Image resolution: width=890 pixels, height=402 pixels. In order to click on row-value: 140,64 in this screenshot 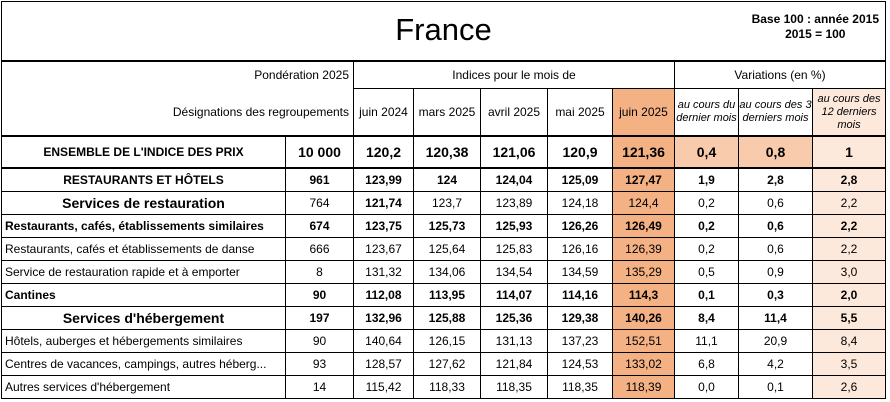, I will do `click(383, 341)`.